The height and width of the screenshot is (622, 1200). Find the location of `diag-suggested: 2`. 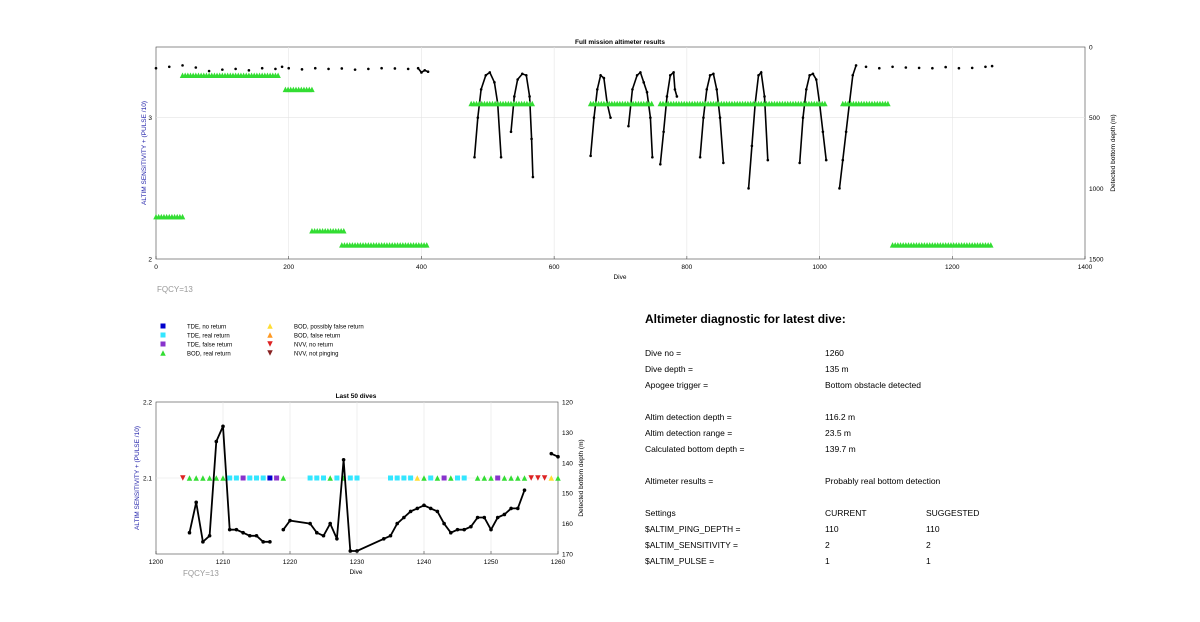

diag-suggested: 2 is located at coordinates (928, 545).